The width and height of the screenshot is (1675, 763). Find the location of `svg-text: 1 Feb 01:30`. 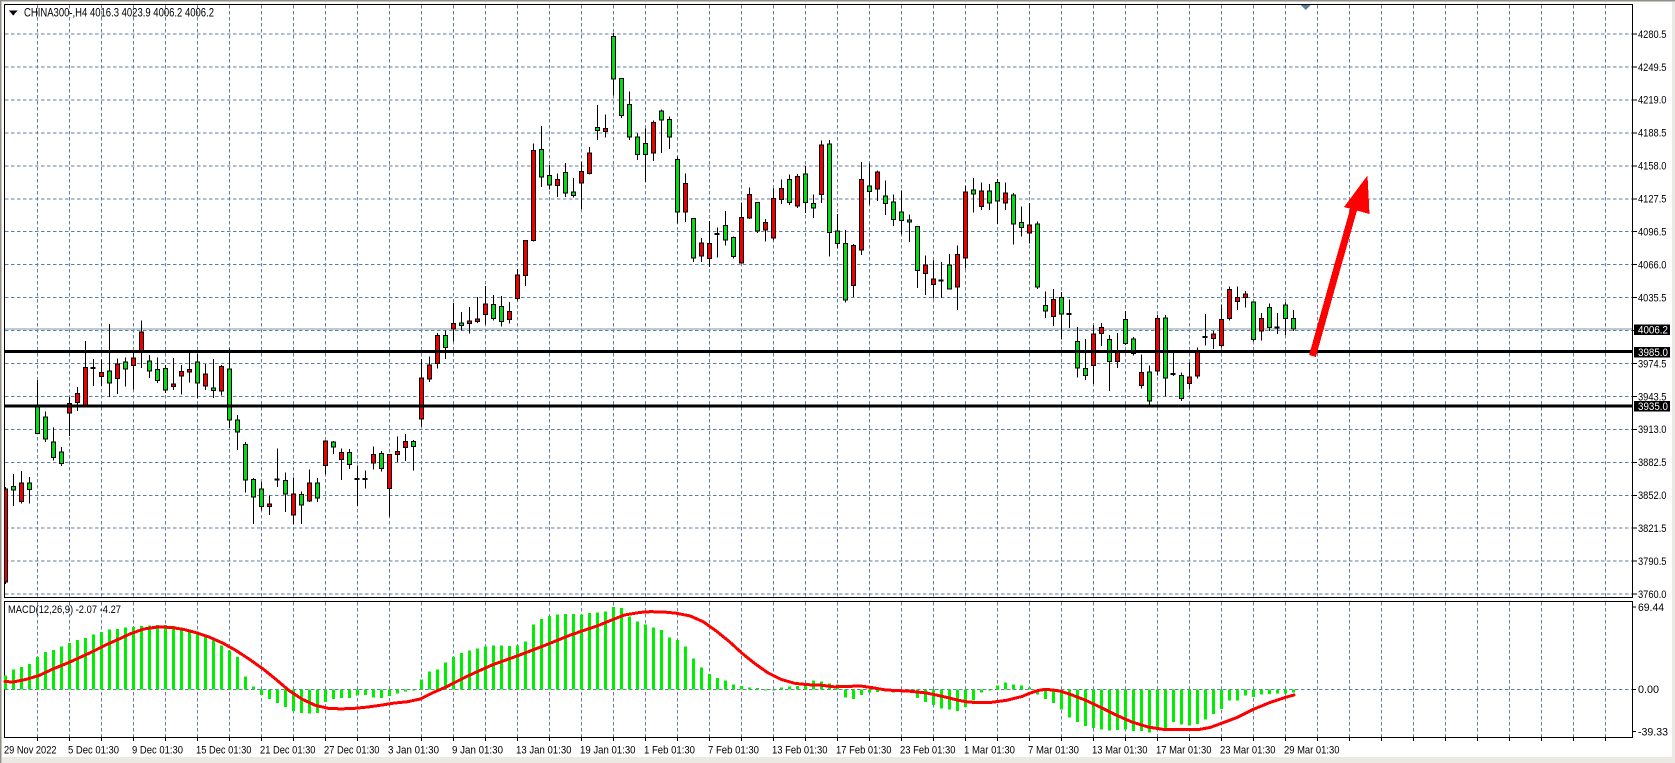

svg-text: 1 Feb 01:30 is located at coordinates (669, 751).